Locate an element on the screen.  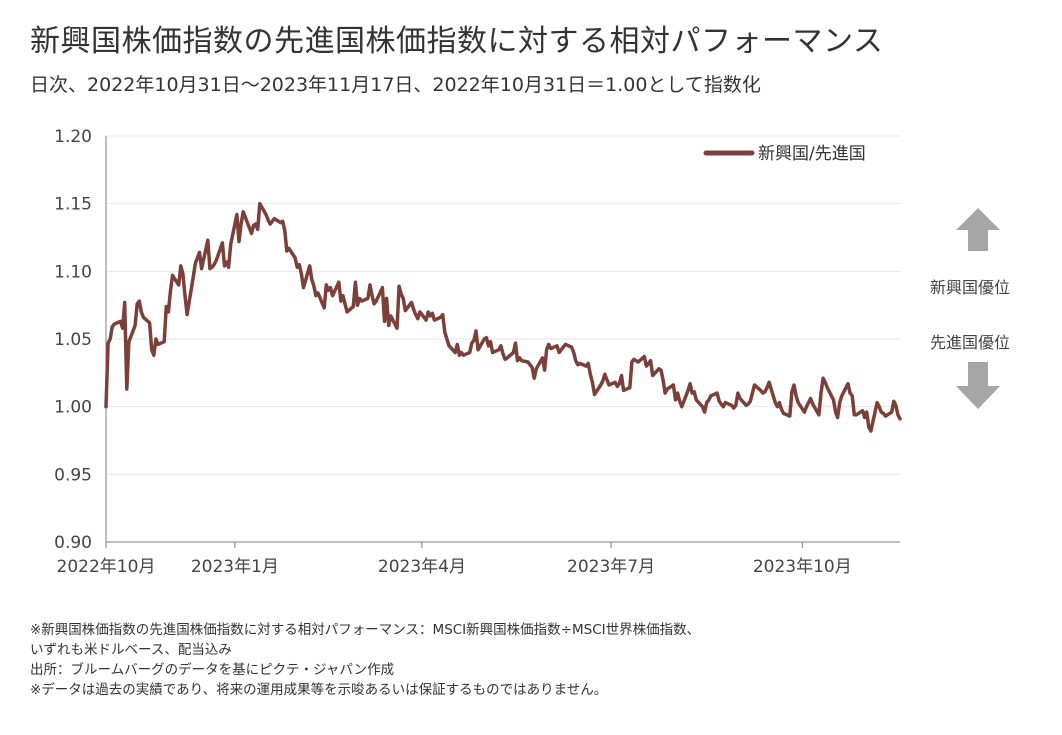
legend: 新興国/先進国 is located at coordinates (784, 154).